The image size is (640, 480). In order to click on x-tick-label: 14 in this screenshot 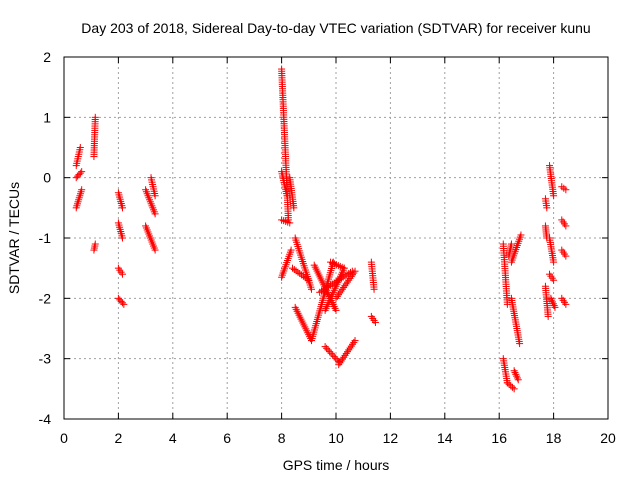, I will do `click(445, 438)`.